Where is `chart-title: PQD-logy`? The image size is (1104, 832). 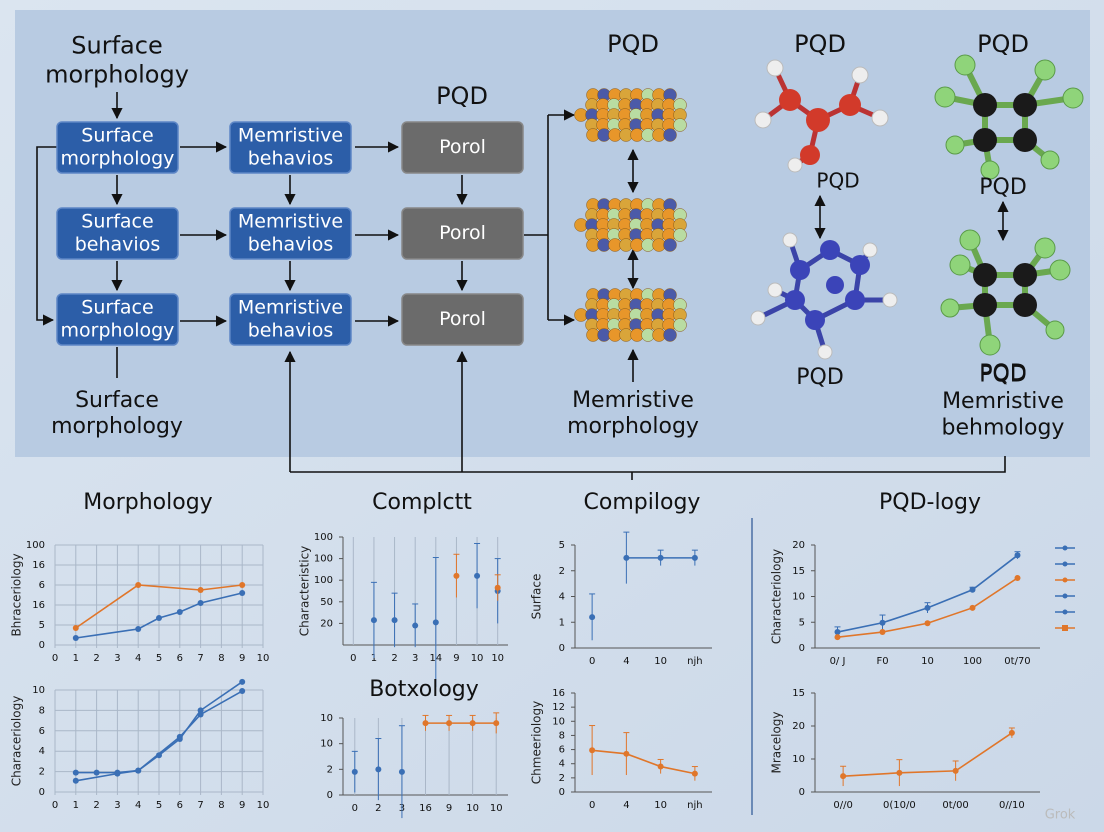
chart-title: PQD-logy is located at coordinates (930, 502).